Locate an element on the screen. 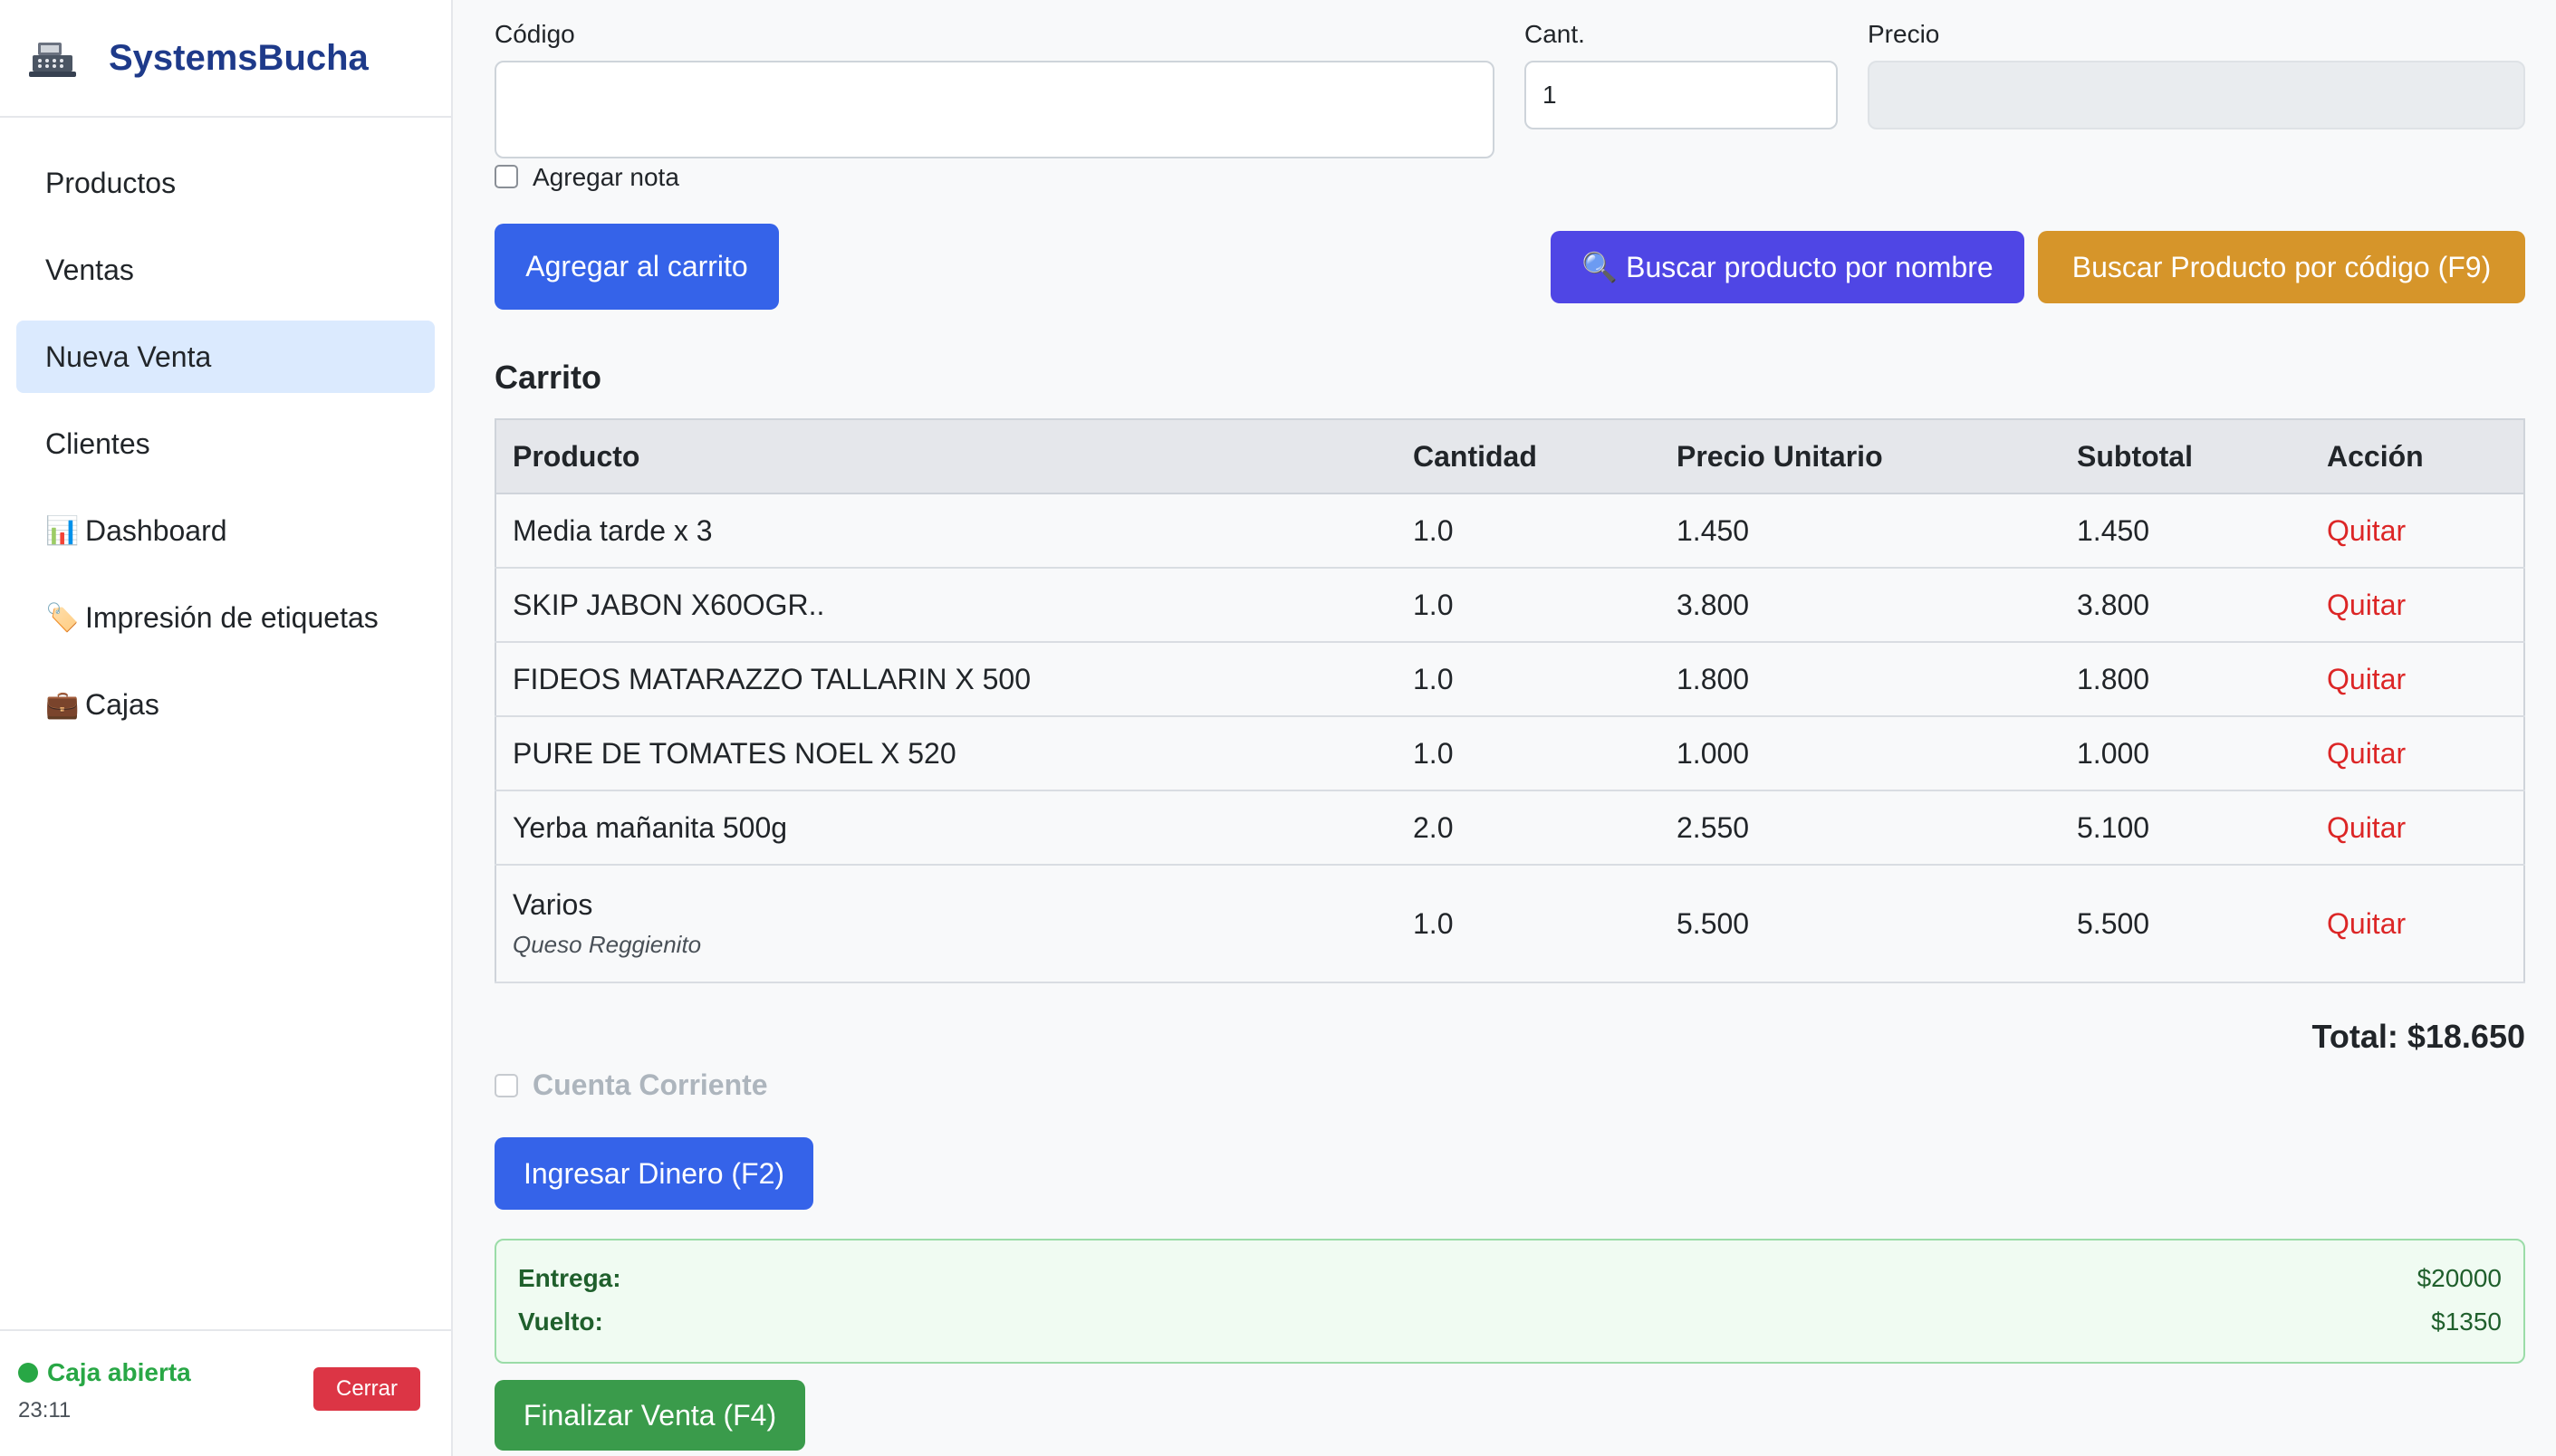  subtotal: 1.450 is located at coordinates (2186, 531).